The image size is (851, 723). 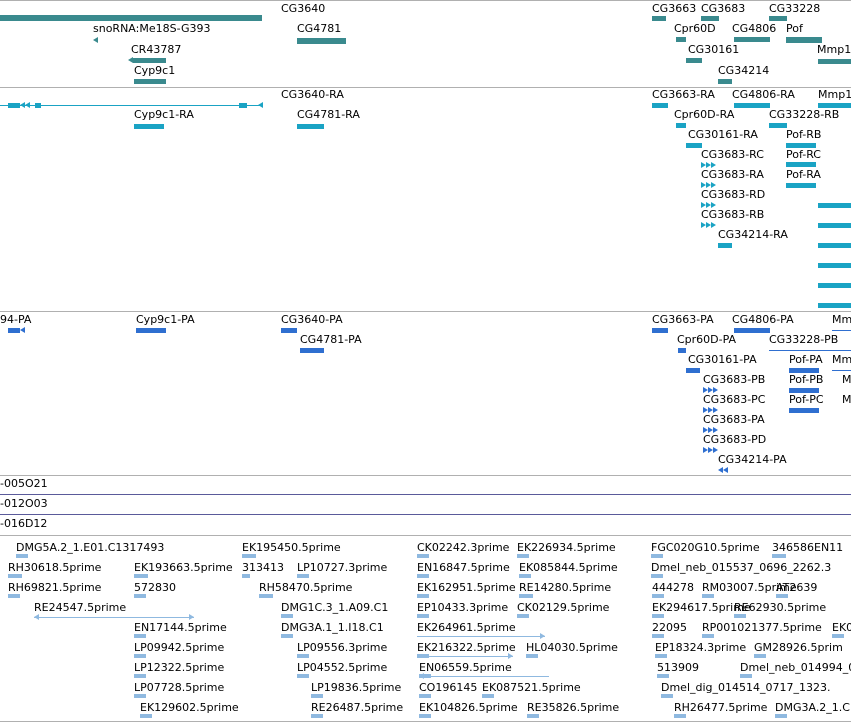 I want to click on est-label: EN16847.5prime, so click(x=463, y=567).